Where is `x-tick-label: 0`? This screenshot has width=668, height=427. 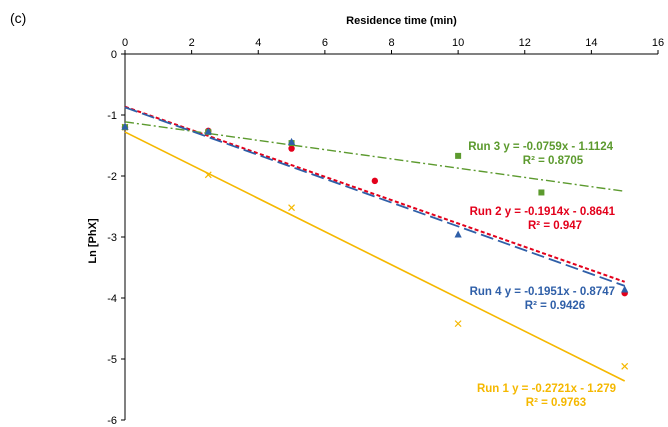 x-tick-label: 0 is located at coordinates (125, 43).